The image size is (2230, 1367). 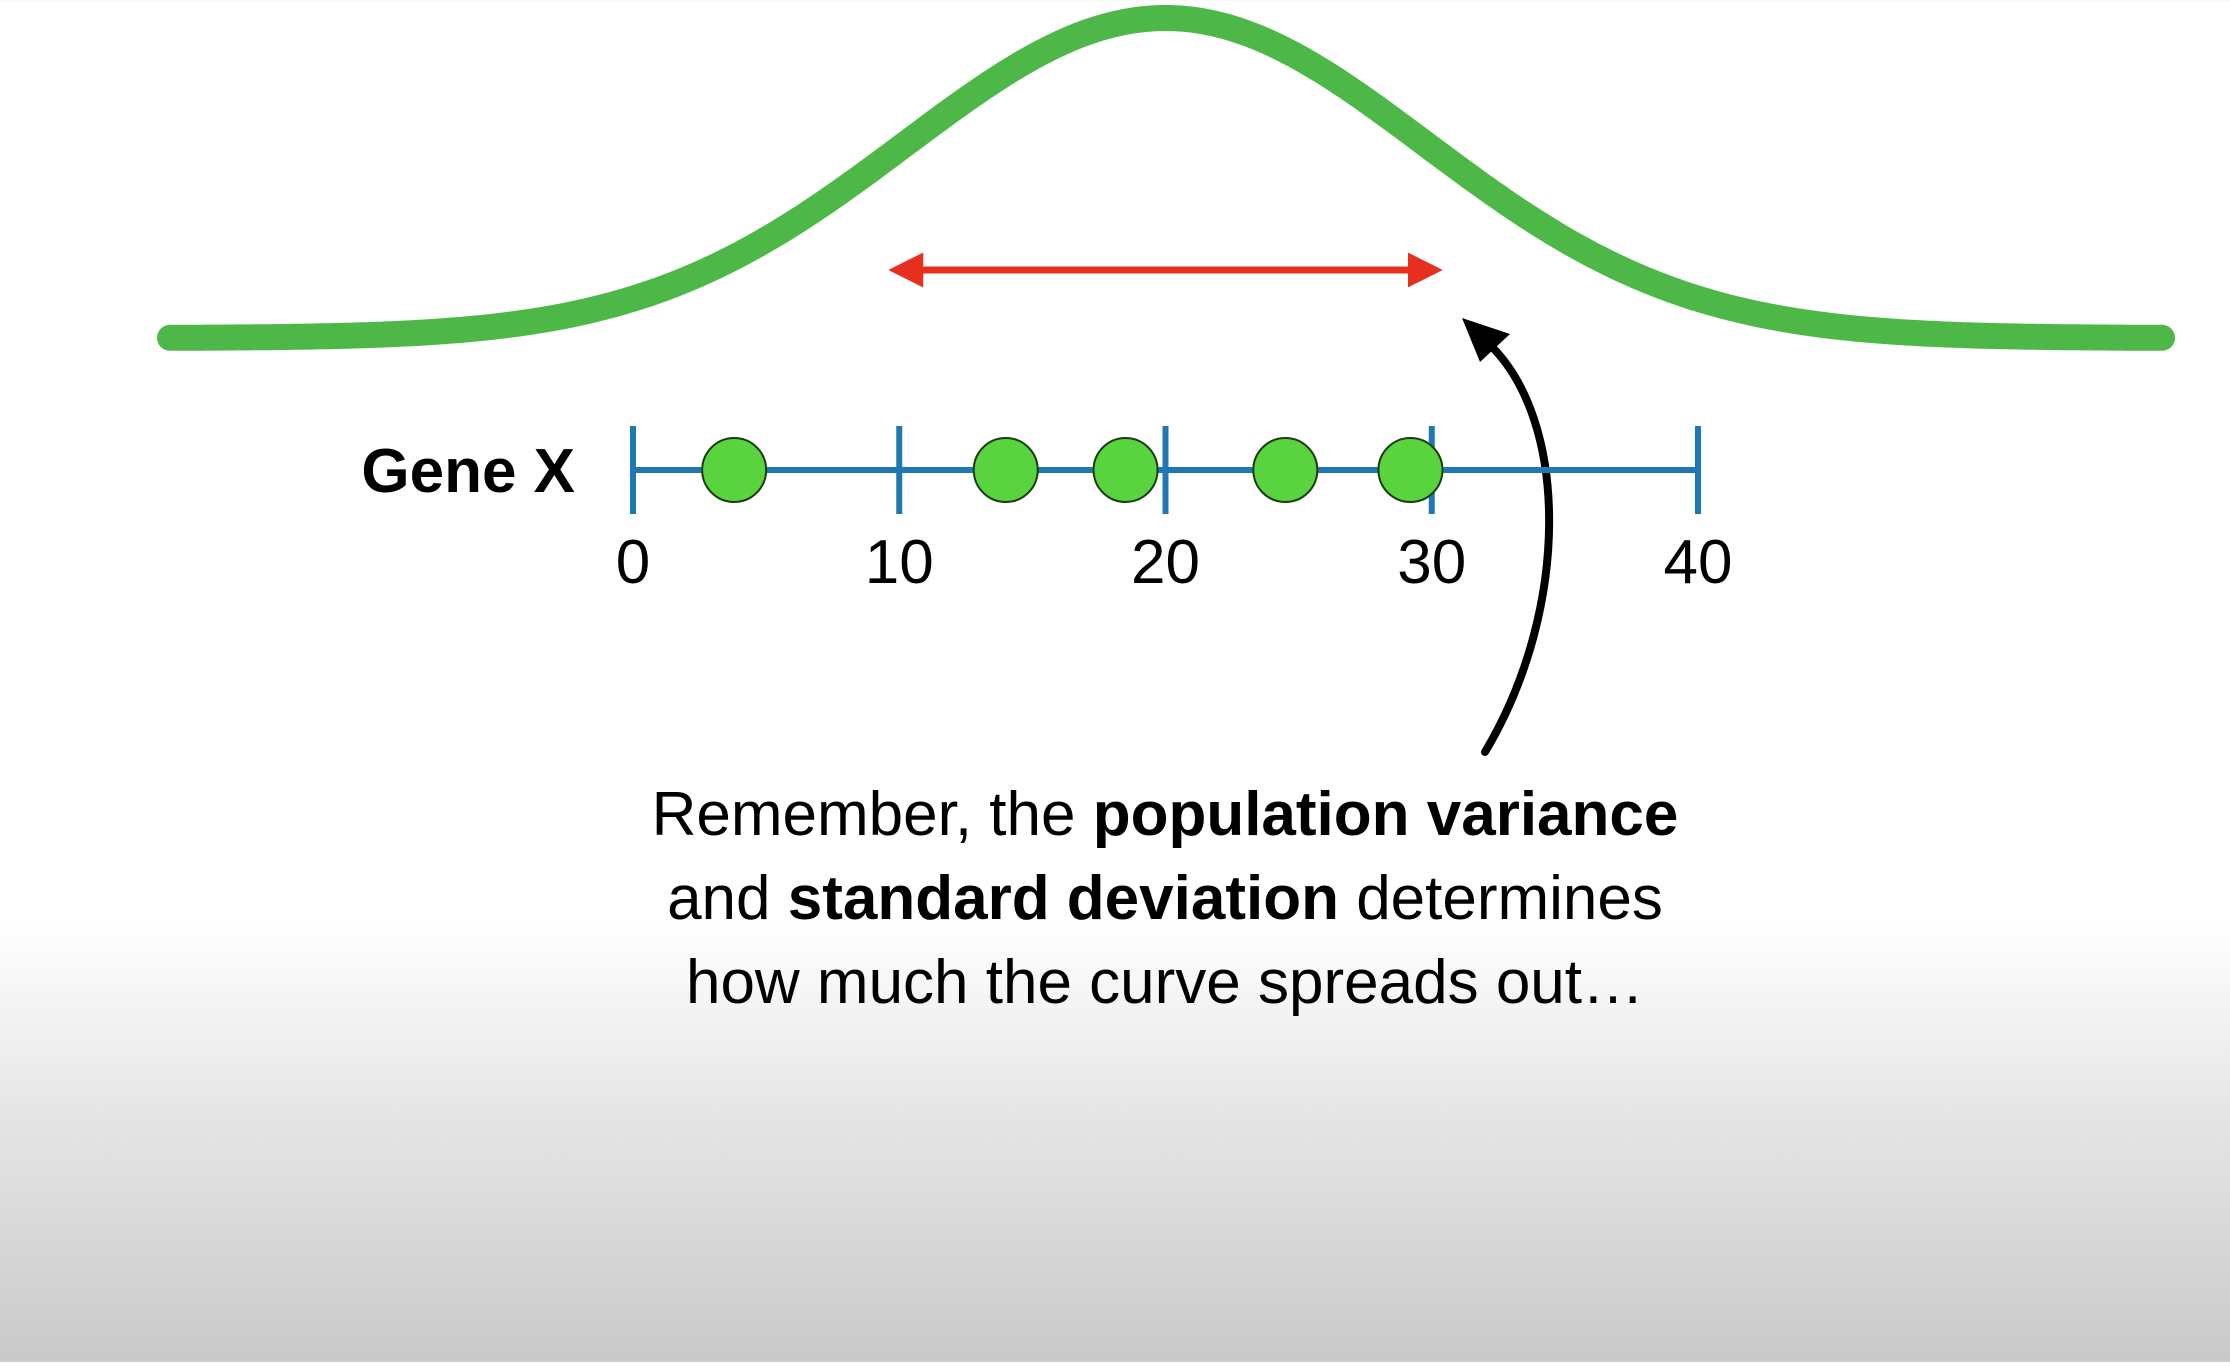 I want to click on number-line: 0 10 20 30 40, so click(x=1174, y=511).